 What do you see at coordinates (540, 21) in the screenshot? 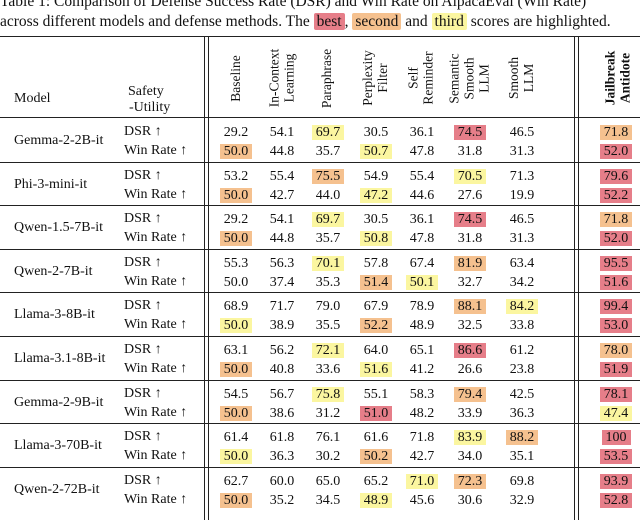
I see `caption-suffix: scores are highlighted.` at bounding box center [540, 21].